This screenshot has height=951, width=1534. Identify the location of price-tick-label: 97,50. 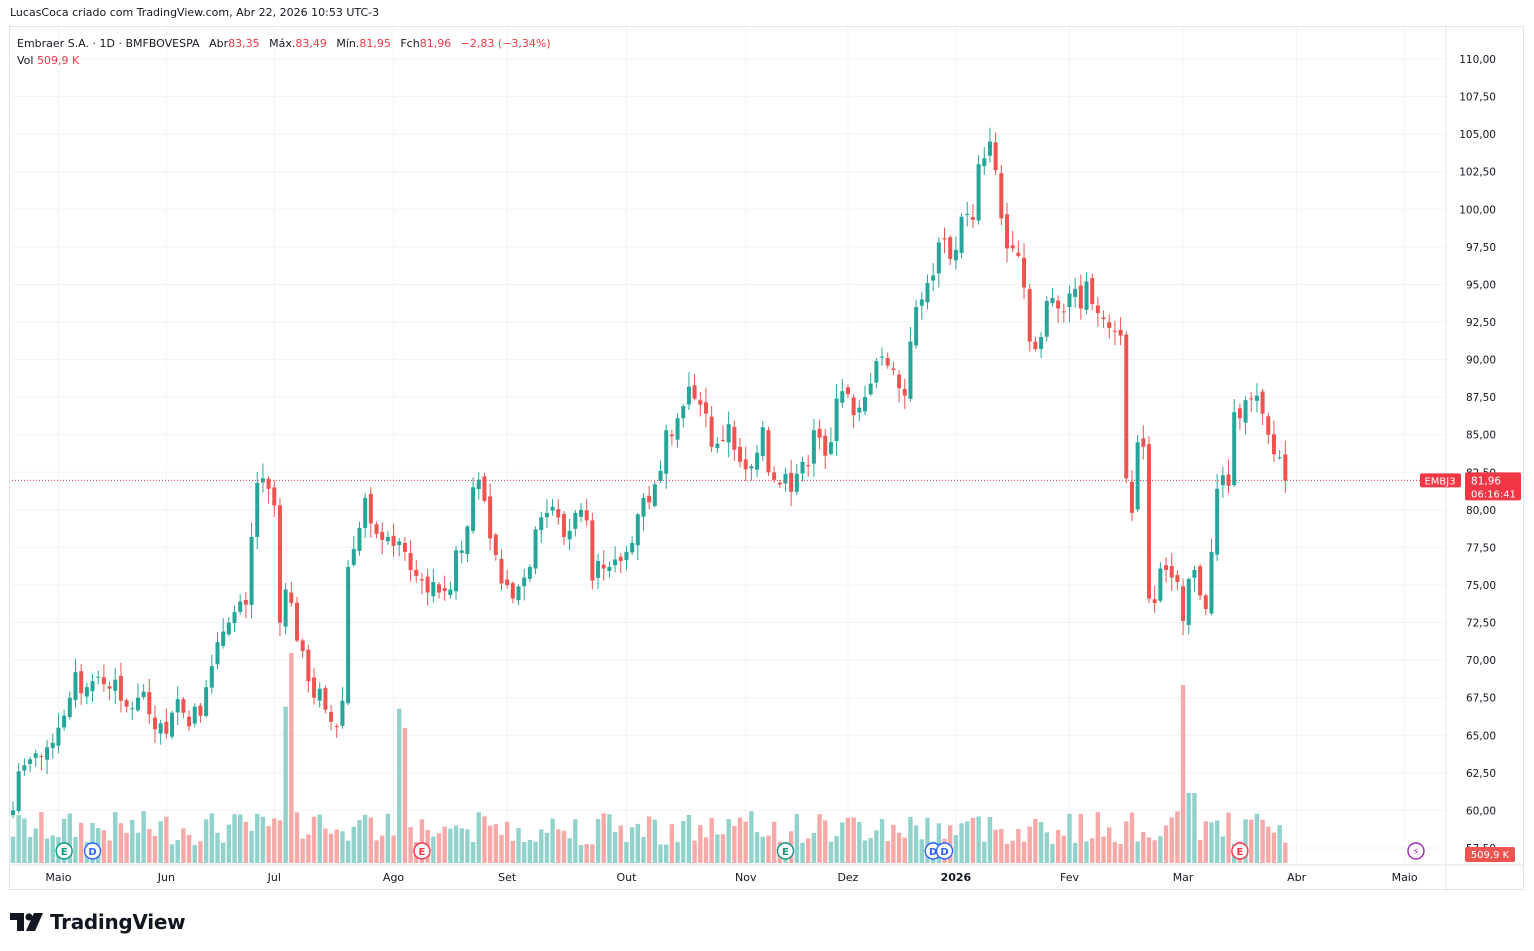
(1481, 248).